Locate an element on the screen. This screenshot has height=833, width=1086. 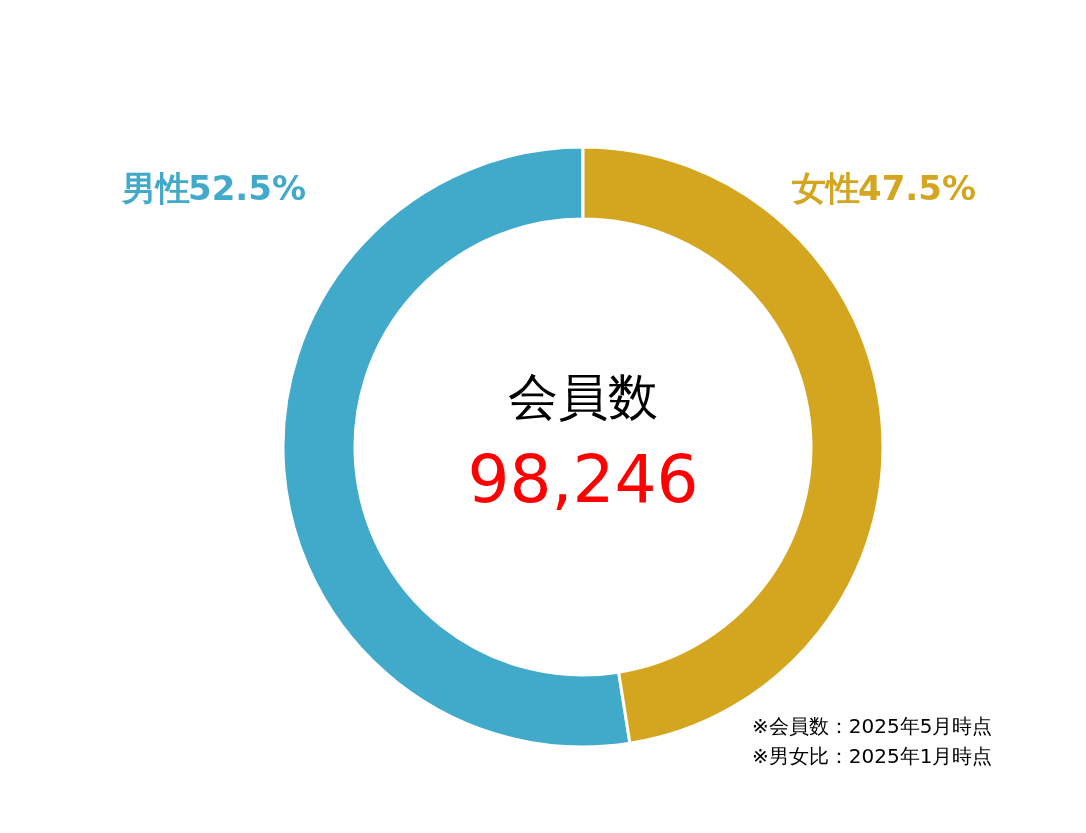
slice-label: 男性 is located at coordinates (155, 188).